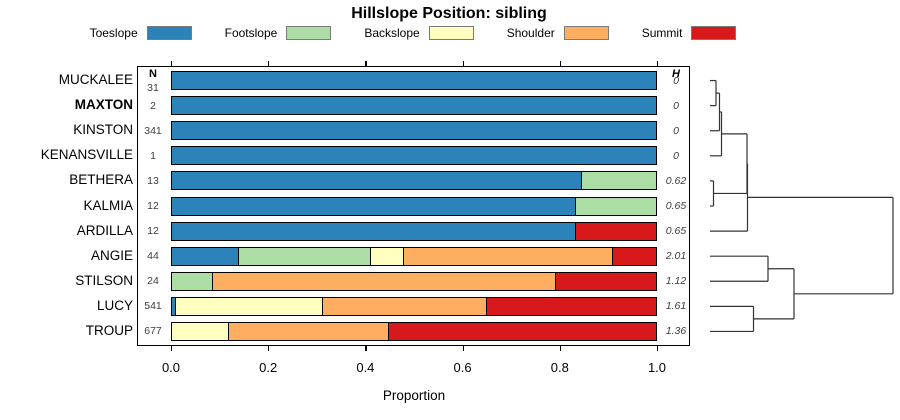 Image resolution: width=900 pixels, height=420 pixels. Describe the element at coordinates (153, 74) in the screenshot. I see `n-column-header: N` at that location.